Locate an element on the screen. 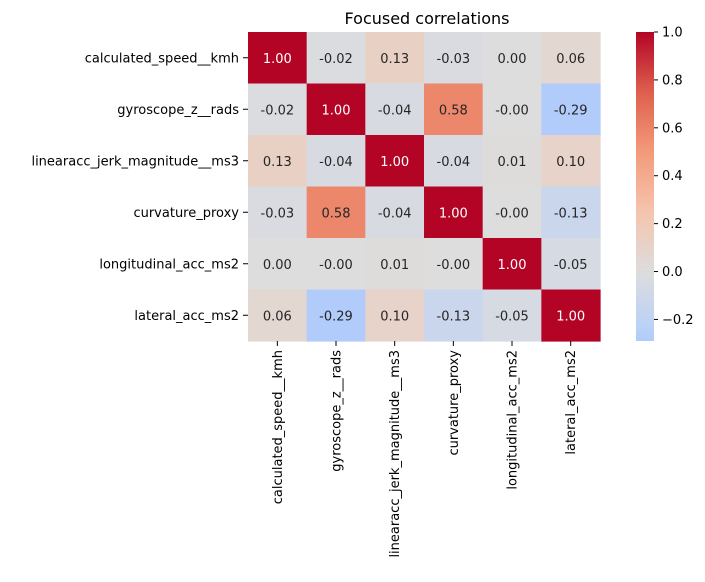 The height and width of the screenshot is (582, 705). x-axis-tick-label: linearacc_jerk_magnitude__ms3 is located at coordinates (395, 454).